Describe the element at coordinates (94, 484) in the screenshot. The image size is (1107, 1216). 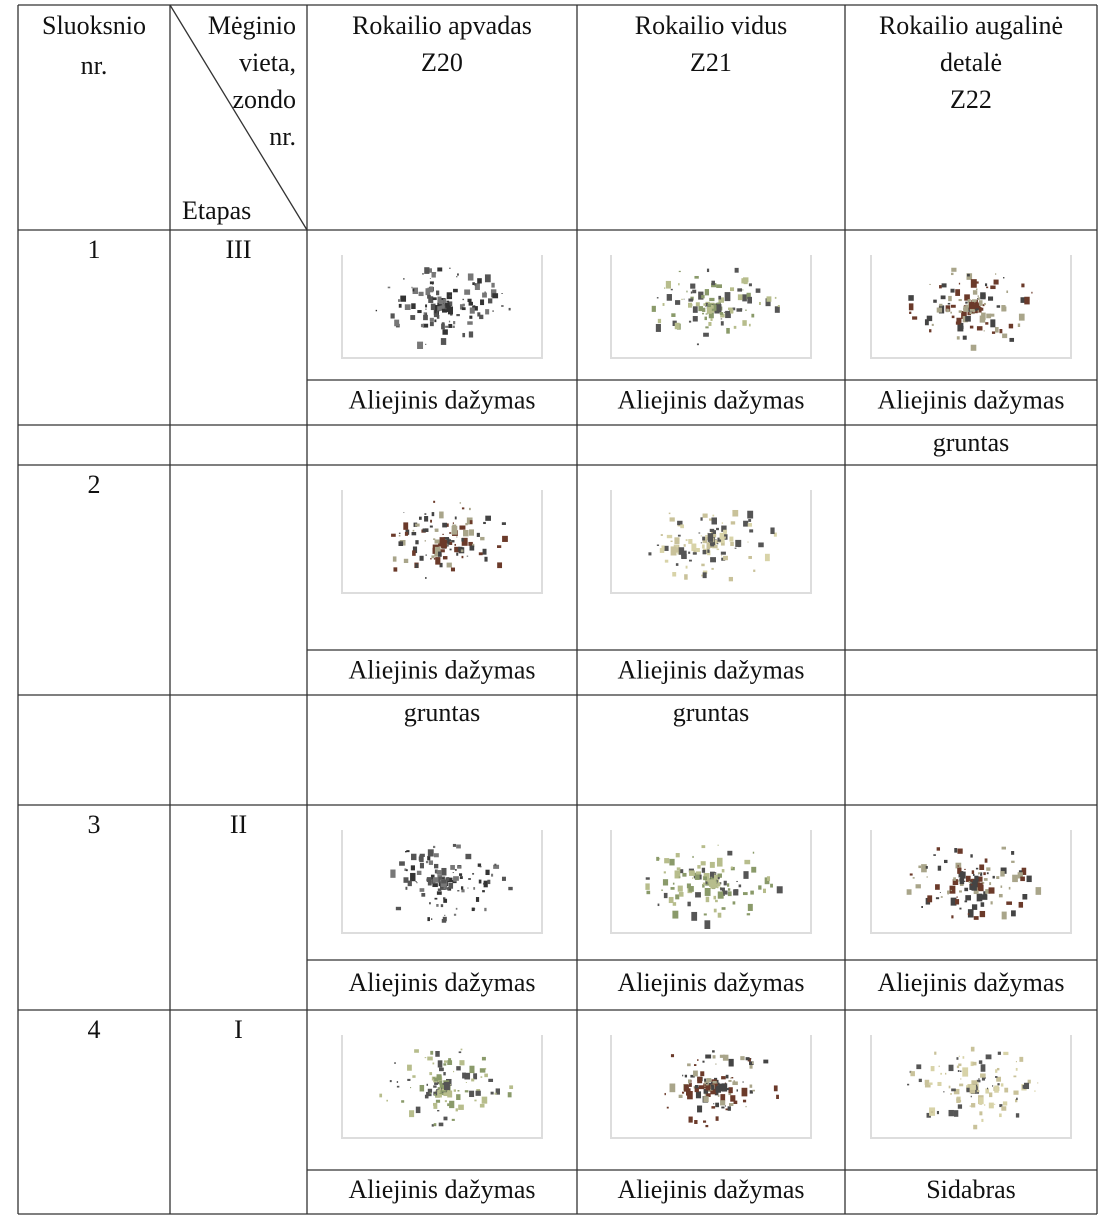
I see `layer-number: 2` at that location.